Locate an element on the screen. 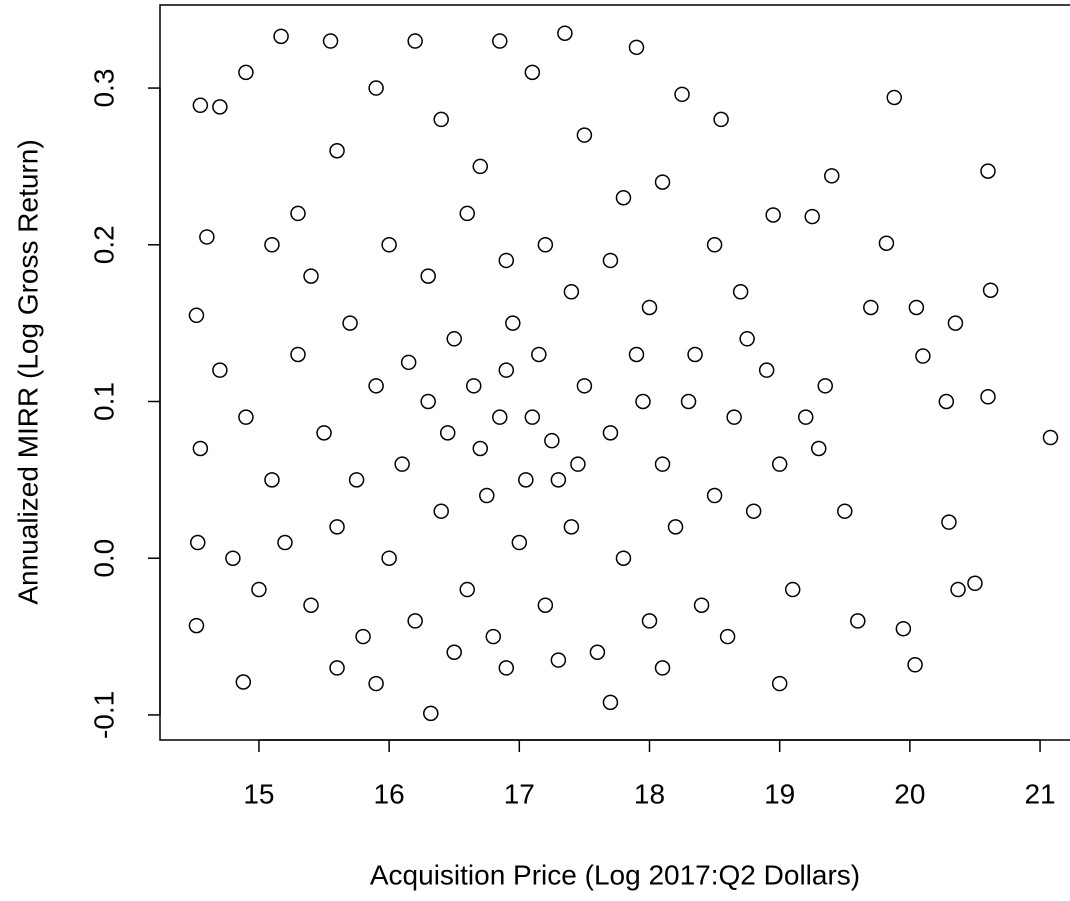 This screenshot has height=901, width=1070. y-axis-label: Annualized MIRR (Log Gross Return) is located at coordinates (27, 371).